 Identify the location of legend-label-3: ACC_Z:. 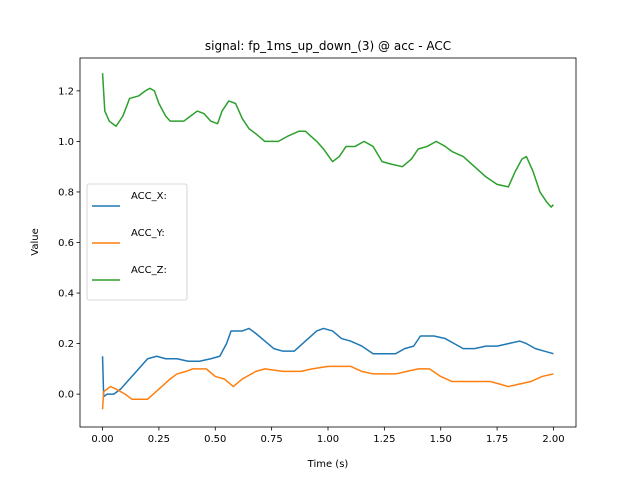
(149, 270).